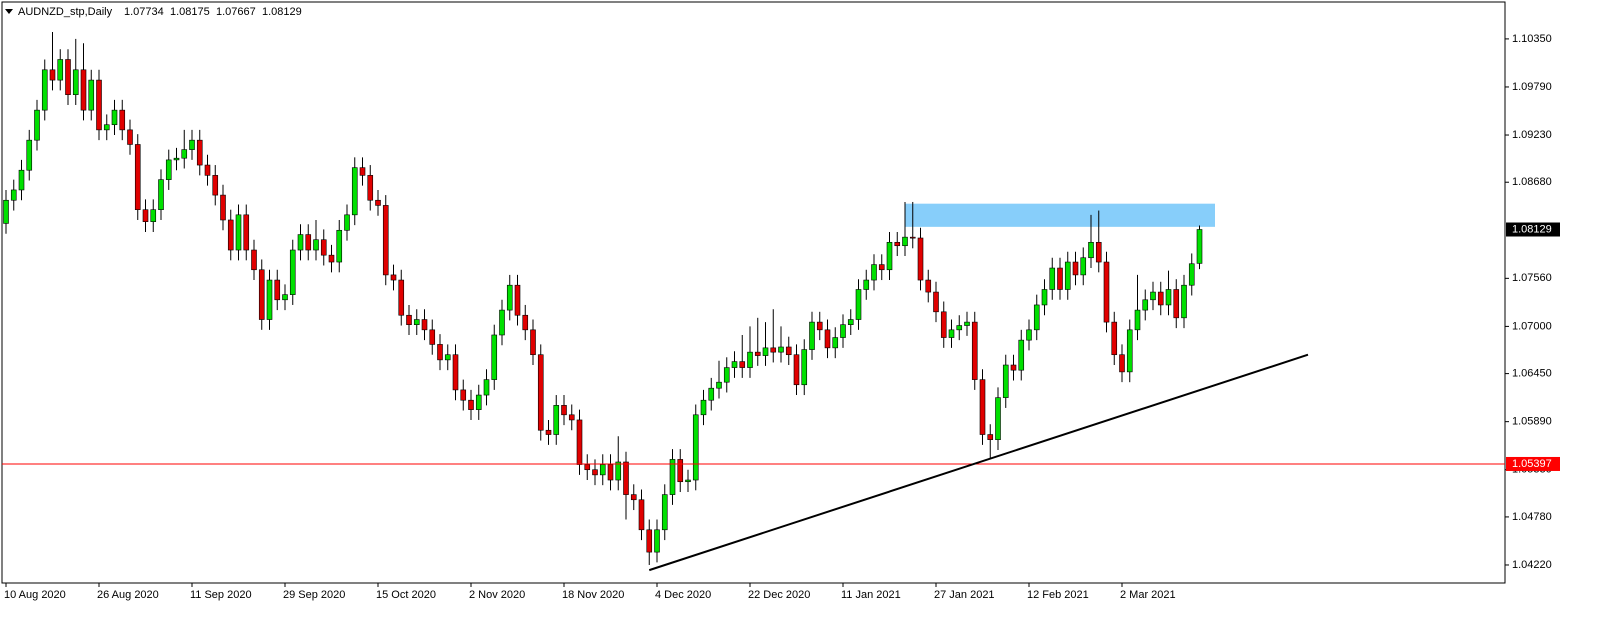 The image size is (1604, 621). Describe the element at coordinates (1532, 182) in the screenshot. I see `y-tick-label: 1.08680` at that location.